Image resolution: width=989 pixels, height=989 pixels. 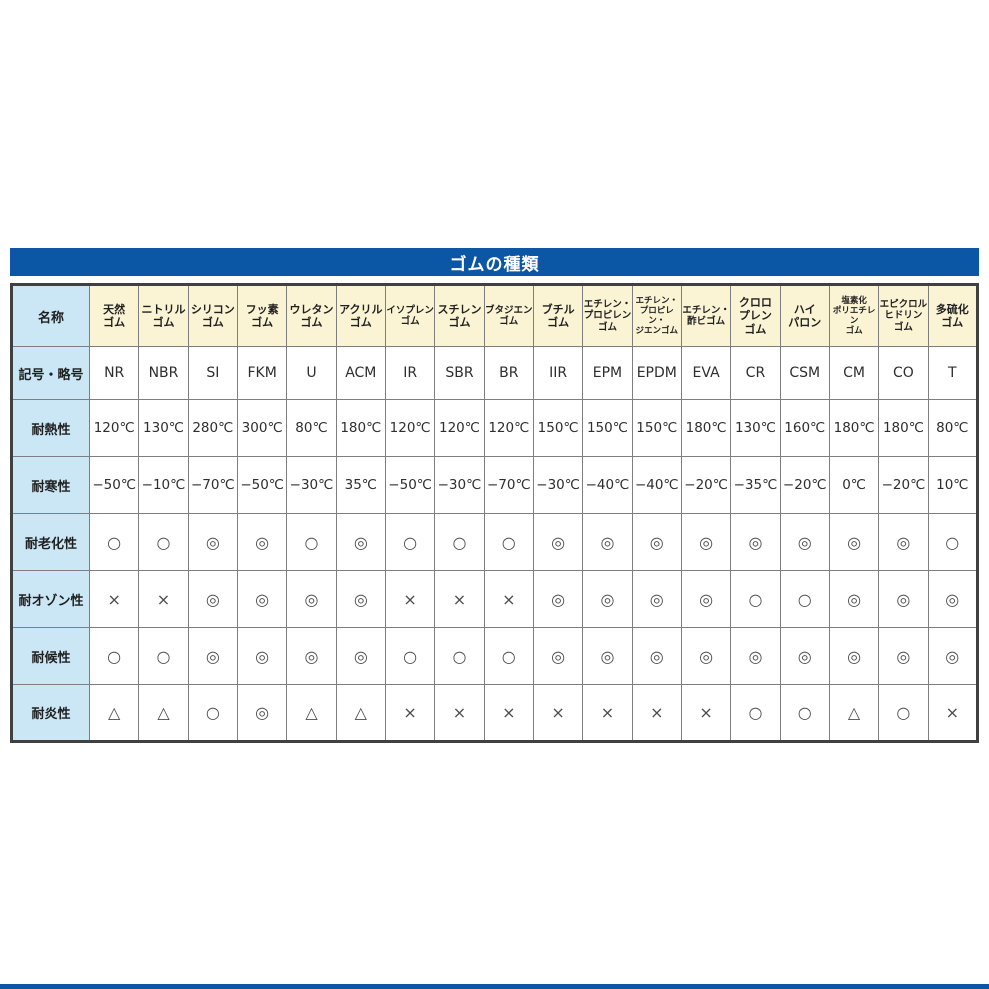 What do you see at coordinates (50, 428) in the screenshot?
I see `row-label-cell: 耐熱性` at bounding box center [50, 428].